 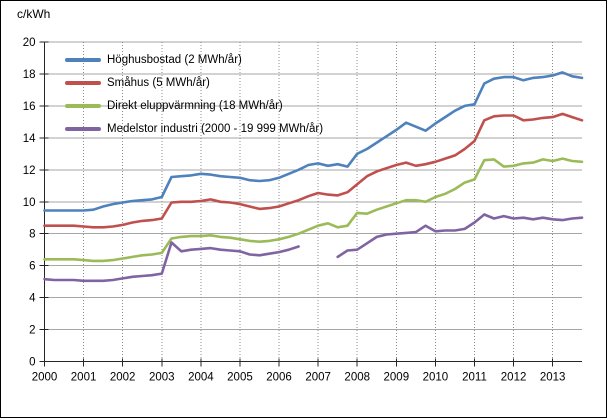 What do you see at coordinates (123, 378) in the screenshot?
I see `x-tick-label: 2002` at bounding box center [123, 378].